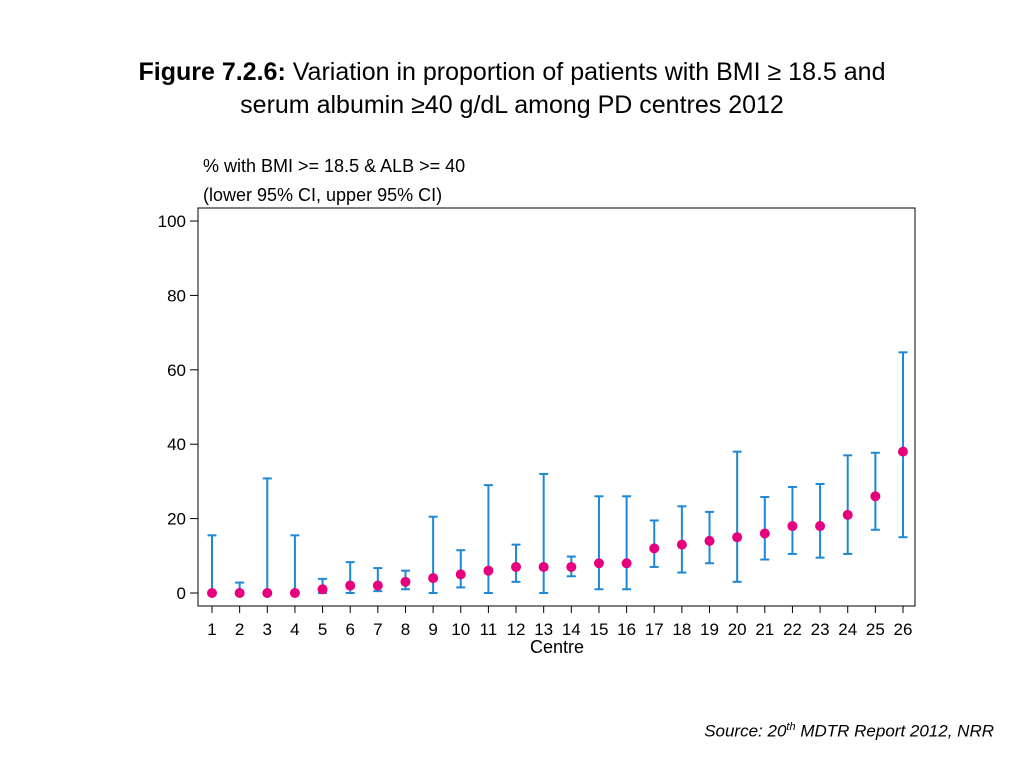  What do you see at coordinates (820, 629) in the screenshot?
I see `x-tick-label: 23` at bounding box center [820, 629].